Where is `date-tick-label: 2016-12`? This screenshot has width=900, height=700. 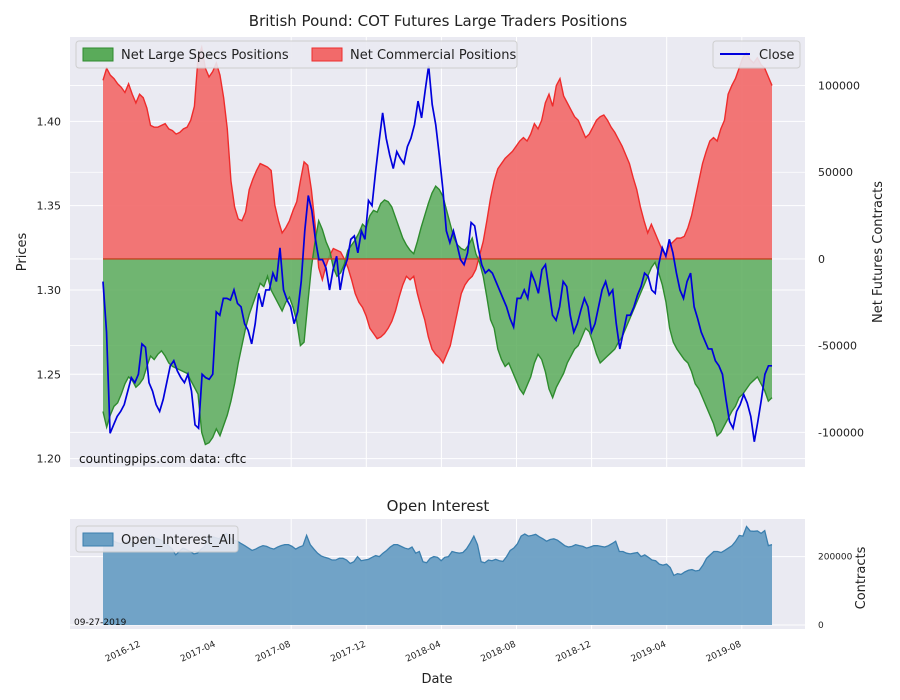 date-tick-label: 2016-12 is located at coordinates (123, 652).